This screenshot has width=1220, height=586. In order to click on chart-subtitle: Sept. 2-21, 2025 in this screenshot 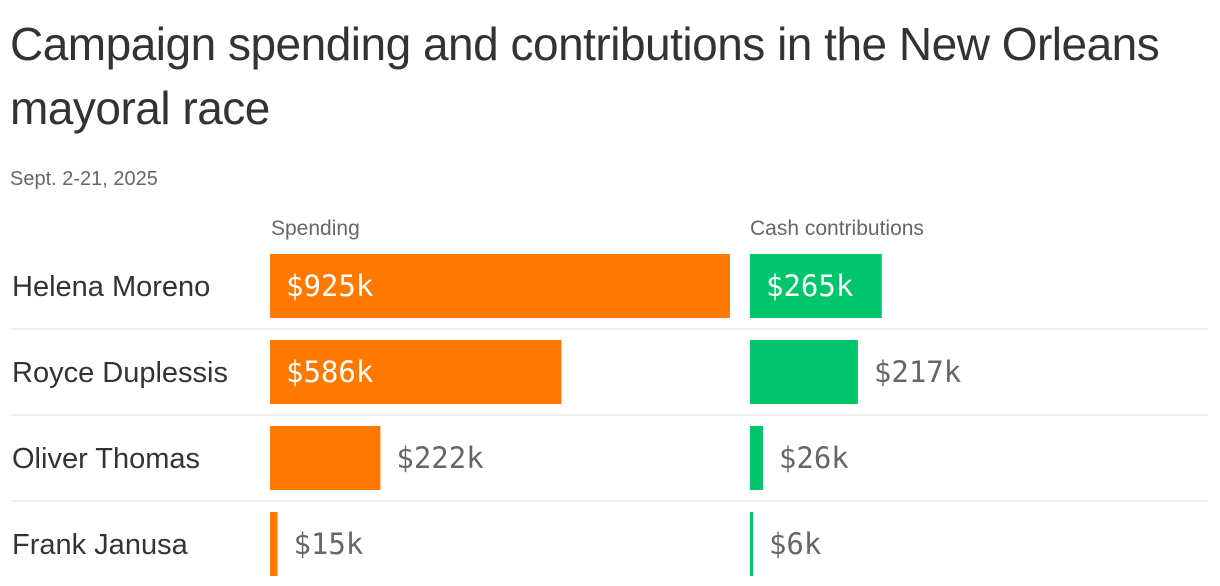, I will do `click(84, 179)`.